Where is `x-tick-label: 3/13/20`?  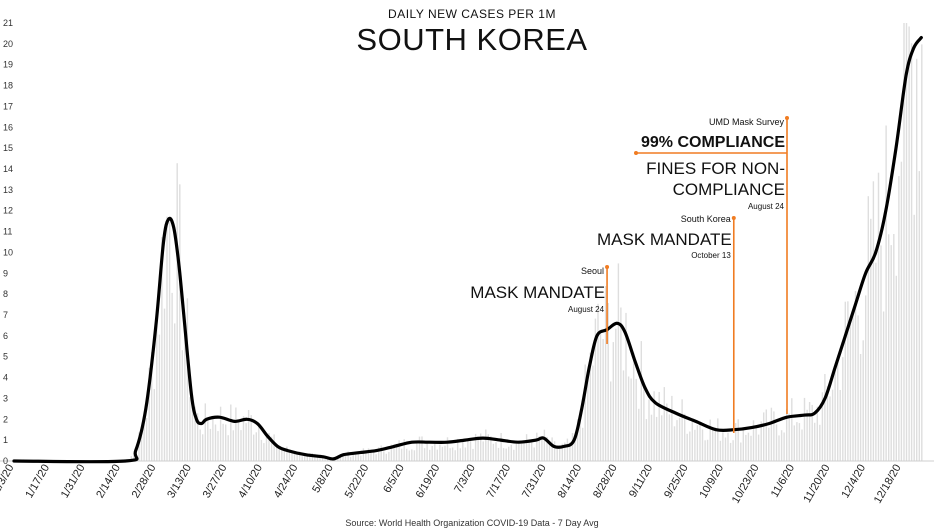 x-tick-label: 3/13/20 is located at coordinates (179, 482).